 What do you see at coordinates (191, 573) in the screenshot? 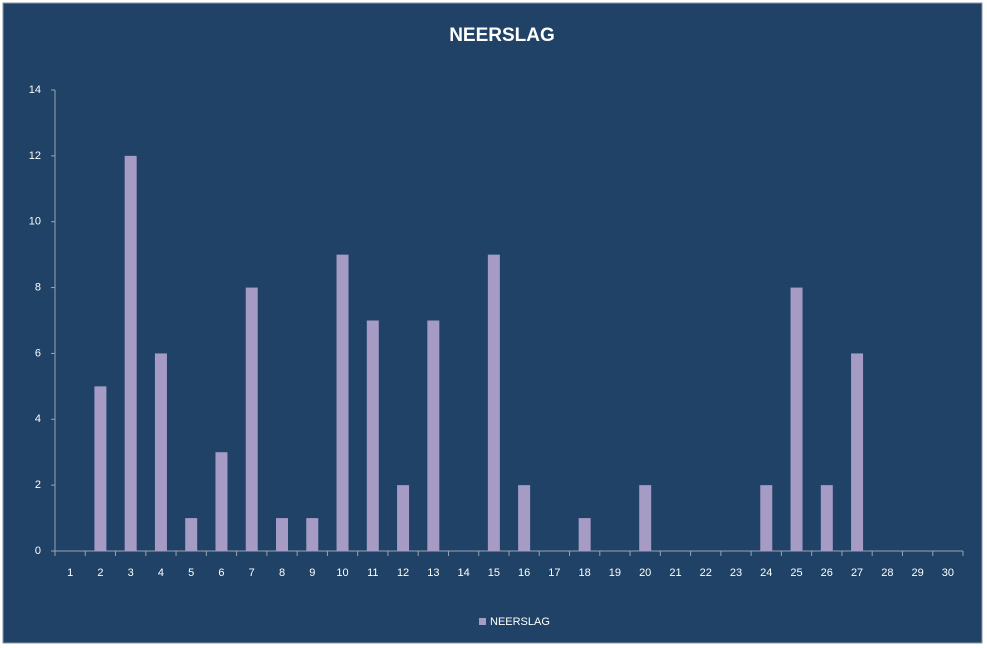
I see `x-tick-label: 5` at bounding box center [191, 573].